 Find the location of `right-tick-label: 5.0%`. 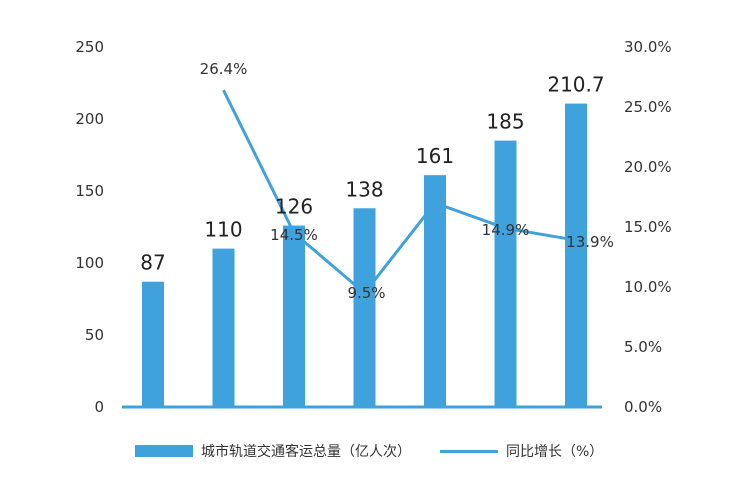

right-tick-label: 5.0% is located at coordinates (643, 347).